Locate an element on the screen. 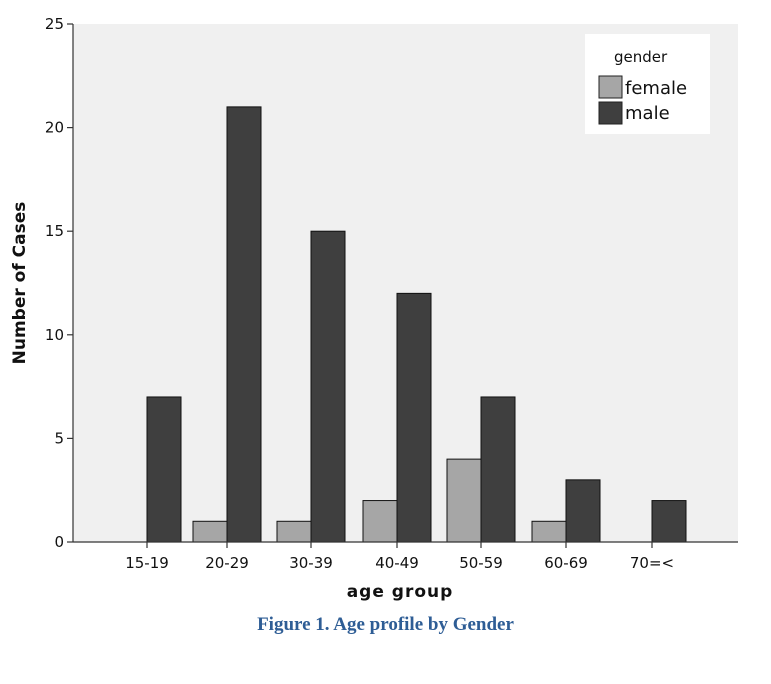 This screenshot has width=771, height=684. y-axis: 0 5 10 15 20 25 is located at coordinates (59, 283).